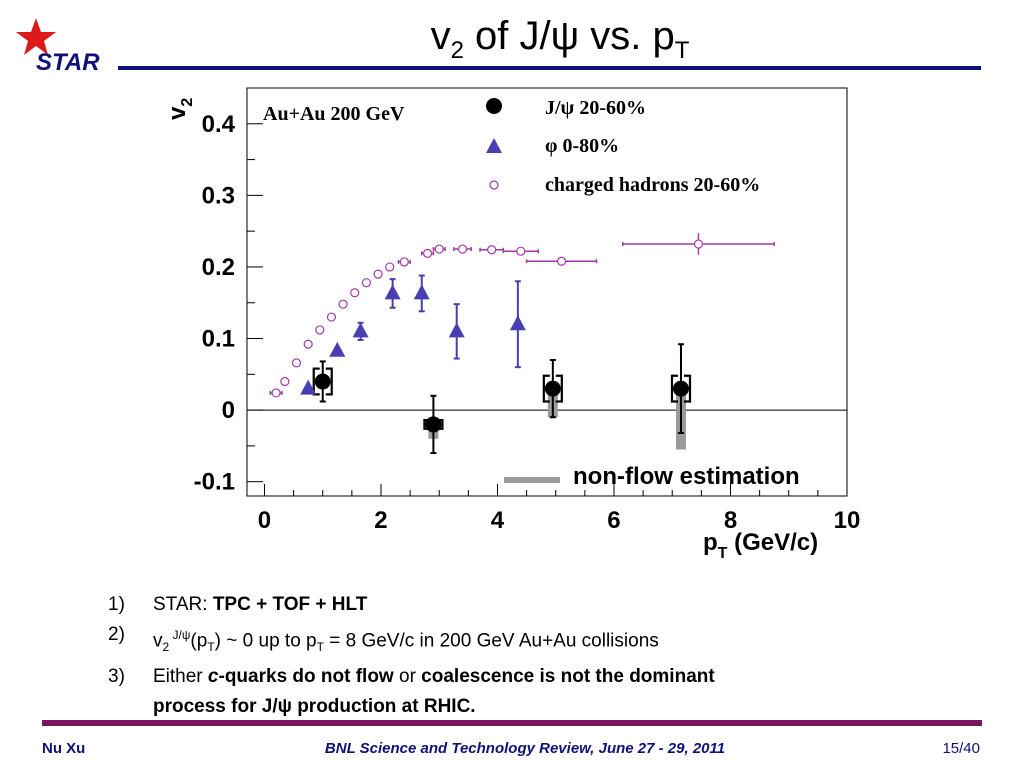 This screenshot has height=768, width=1024. Describe the element at coordinates (380, 520) in the screenshot. I see `x-tick-label: 2` at that location.